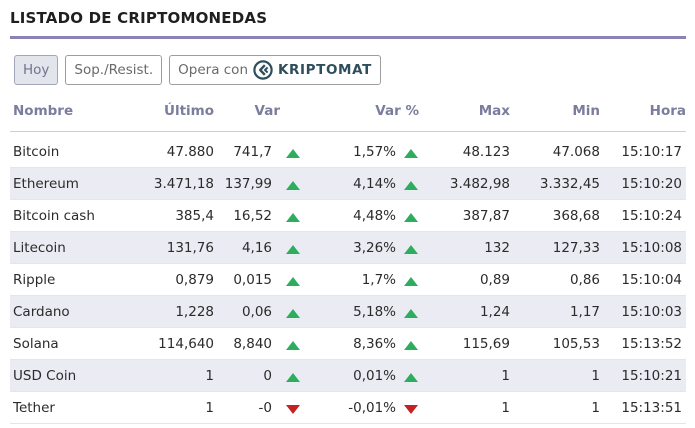 This screenshot has height=428, width=695. What do you see at coordinates (34, 280) in the screenshot?
I see `coin-name: Ripple` at bounding box center [34, 280].